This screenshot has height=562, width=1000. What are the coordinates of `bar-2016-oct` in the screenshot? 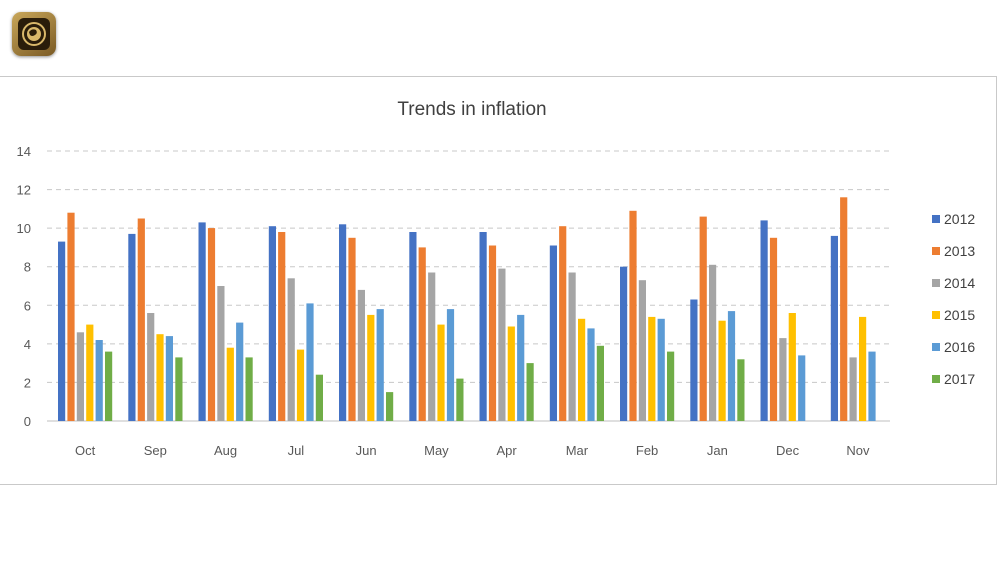 It's located at (99, 380).